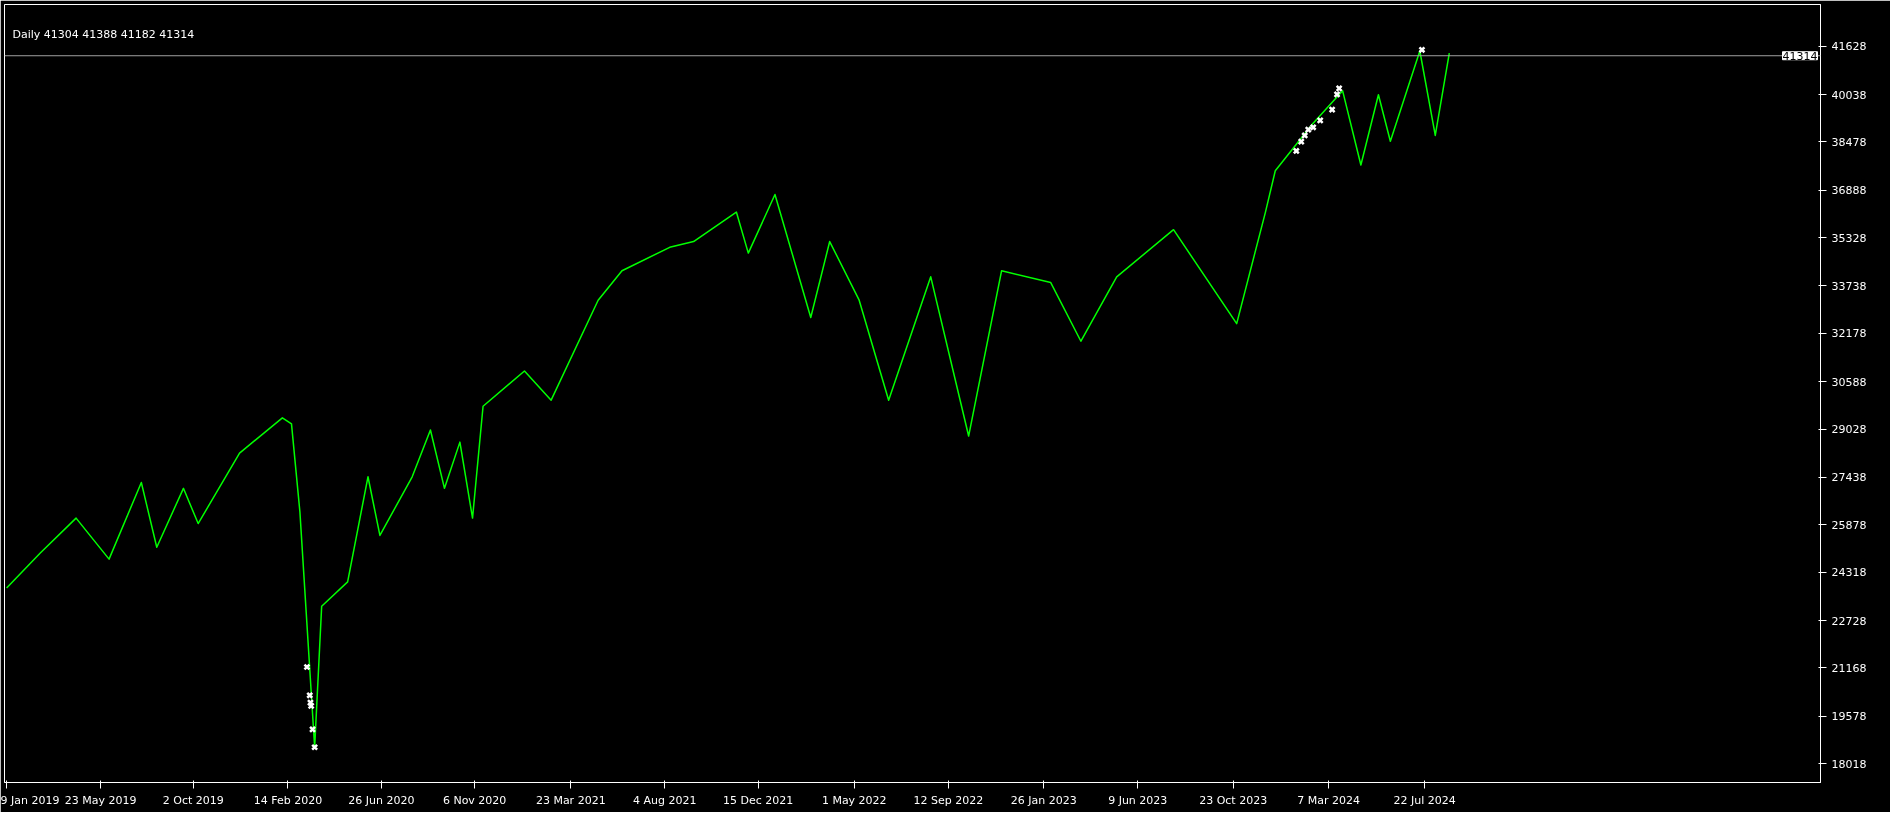 This screenshot has height=820, width=1896. I want to click on y-tick-label: 36888, so click(1849, 191).